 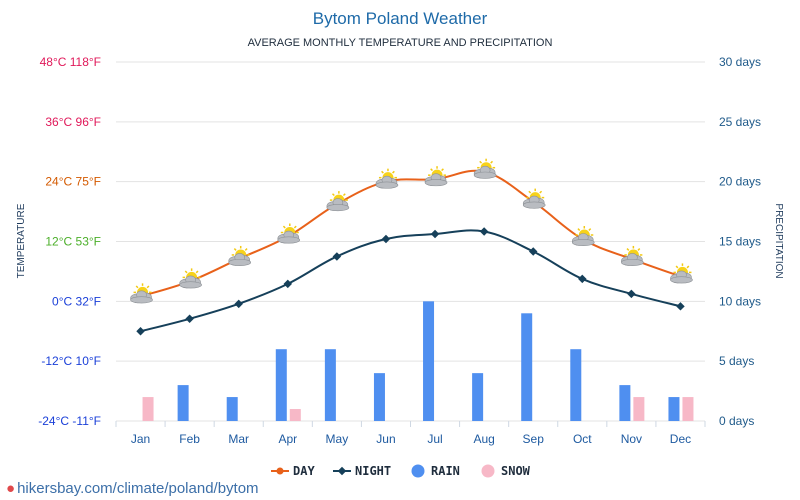 I want to click on right-tick-label: 15 days, so click(x=740, y=242).